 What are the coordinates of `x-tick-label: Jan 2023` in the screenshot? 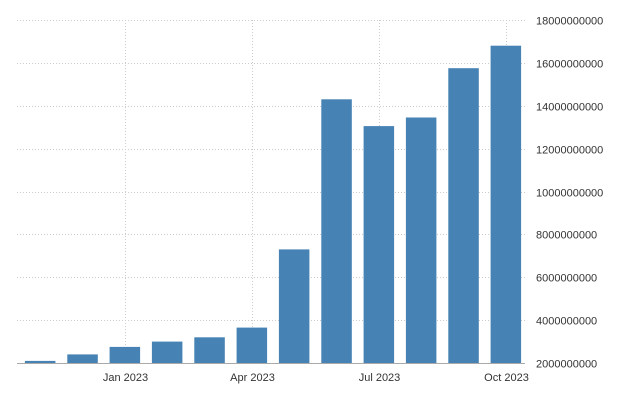 It's located at (125, 378).